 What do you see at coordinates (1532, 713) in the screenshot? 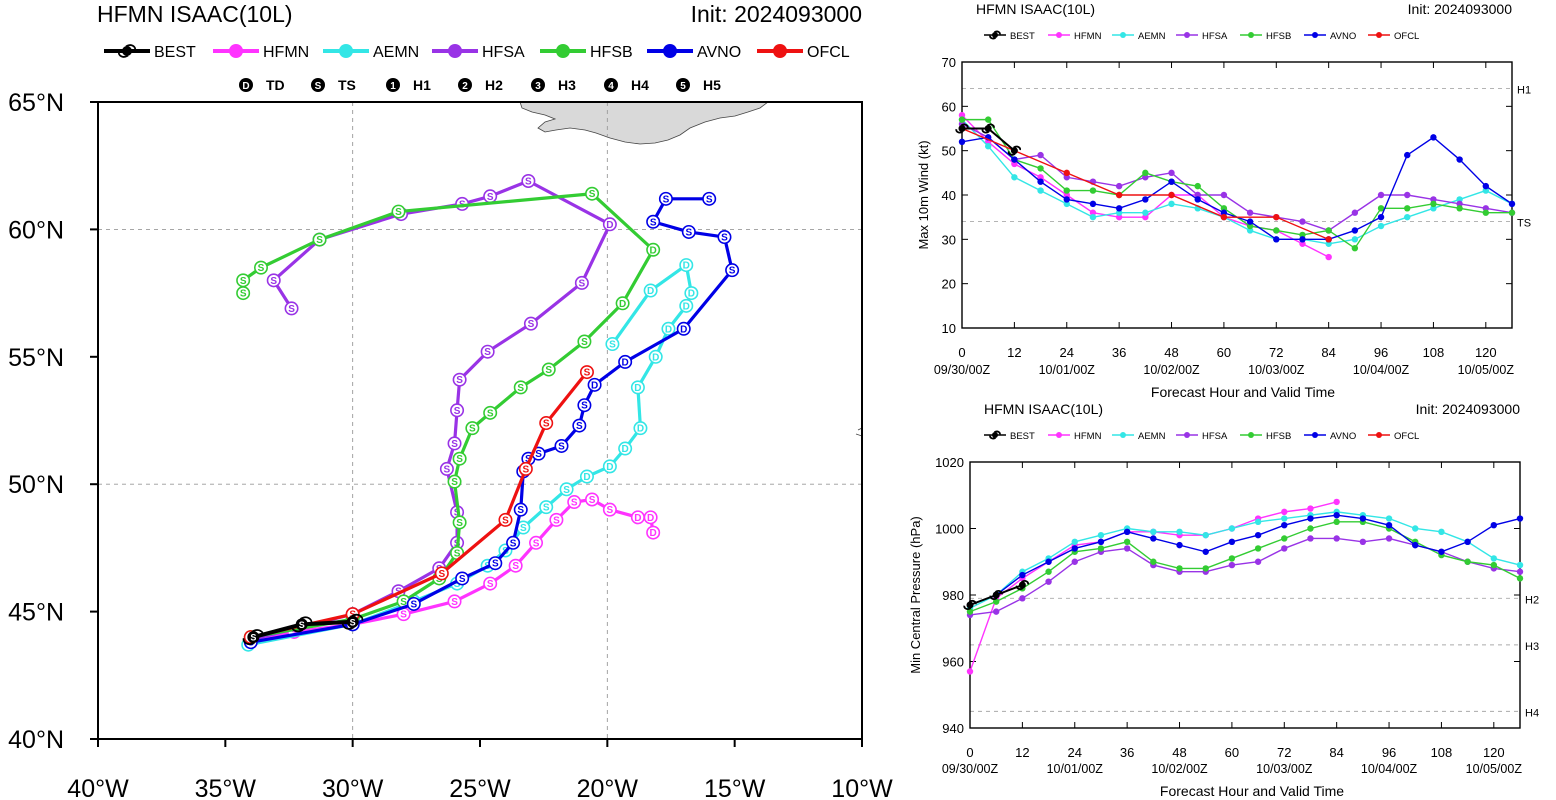
I see `threshold-label-h4: H4` at bounding box center [1532, 713].